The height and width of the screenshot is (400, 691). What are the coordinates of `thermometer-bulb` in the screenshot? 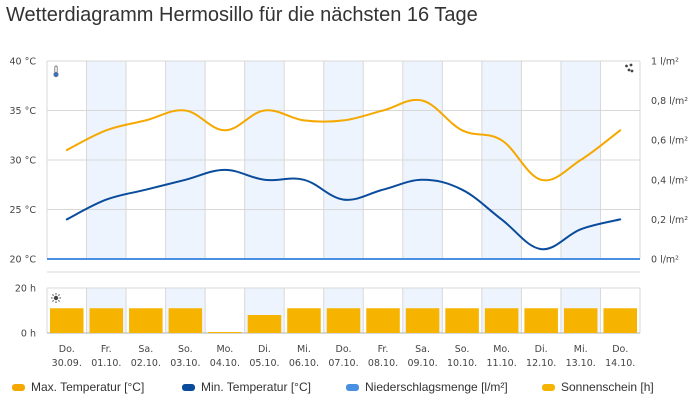 It's located at (56, 74).